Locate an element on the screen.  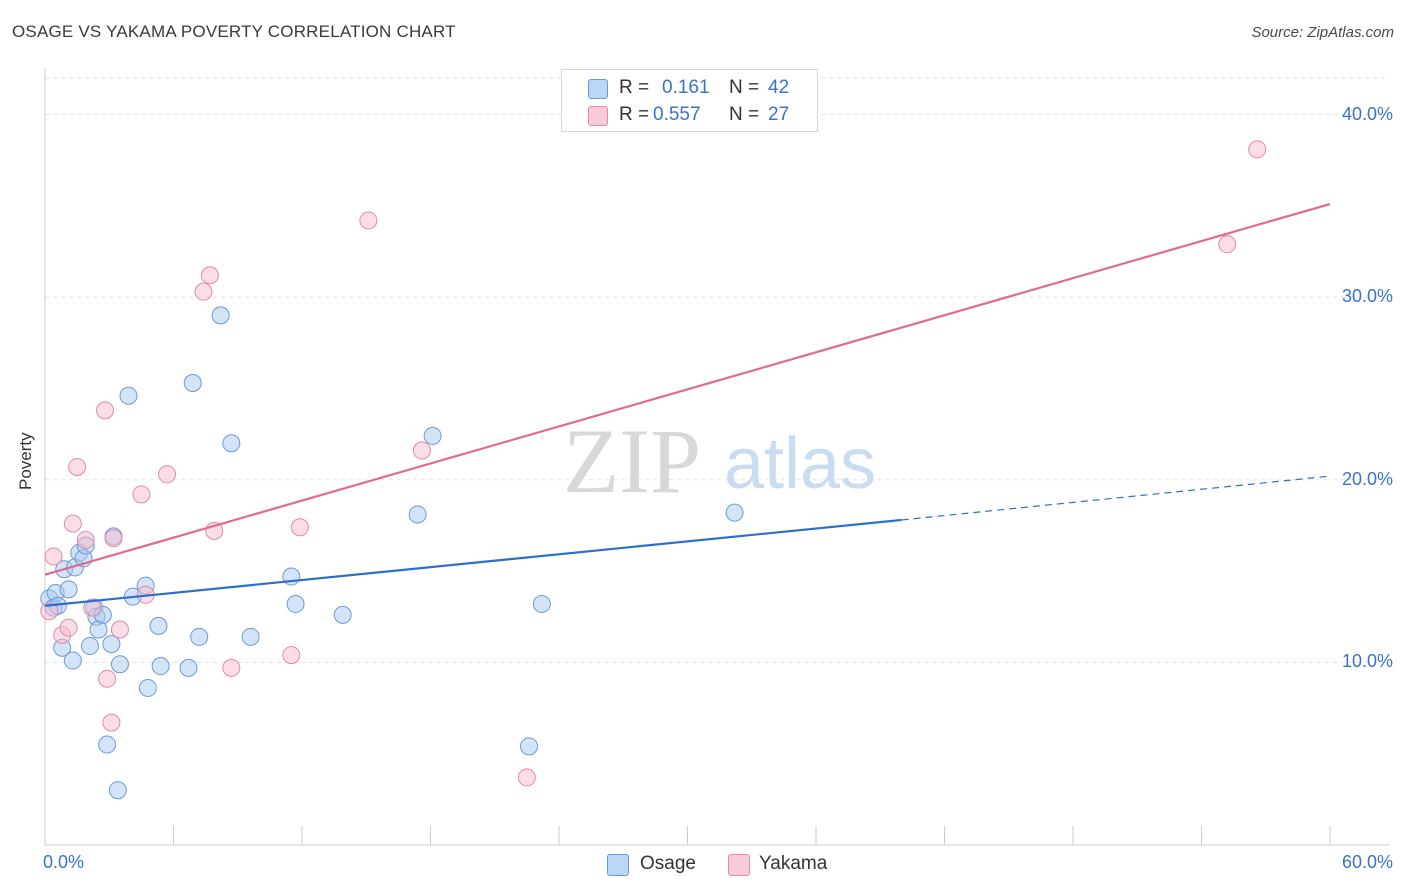
legend-n-value: 42 is located at coordinates (779, 87).